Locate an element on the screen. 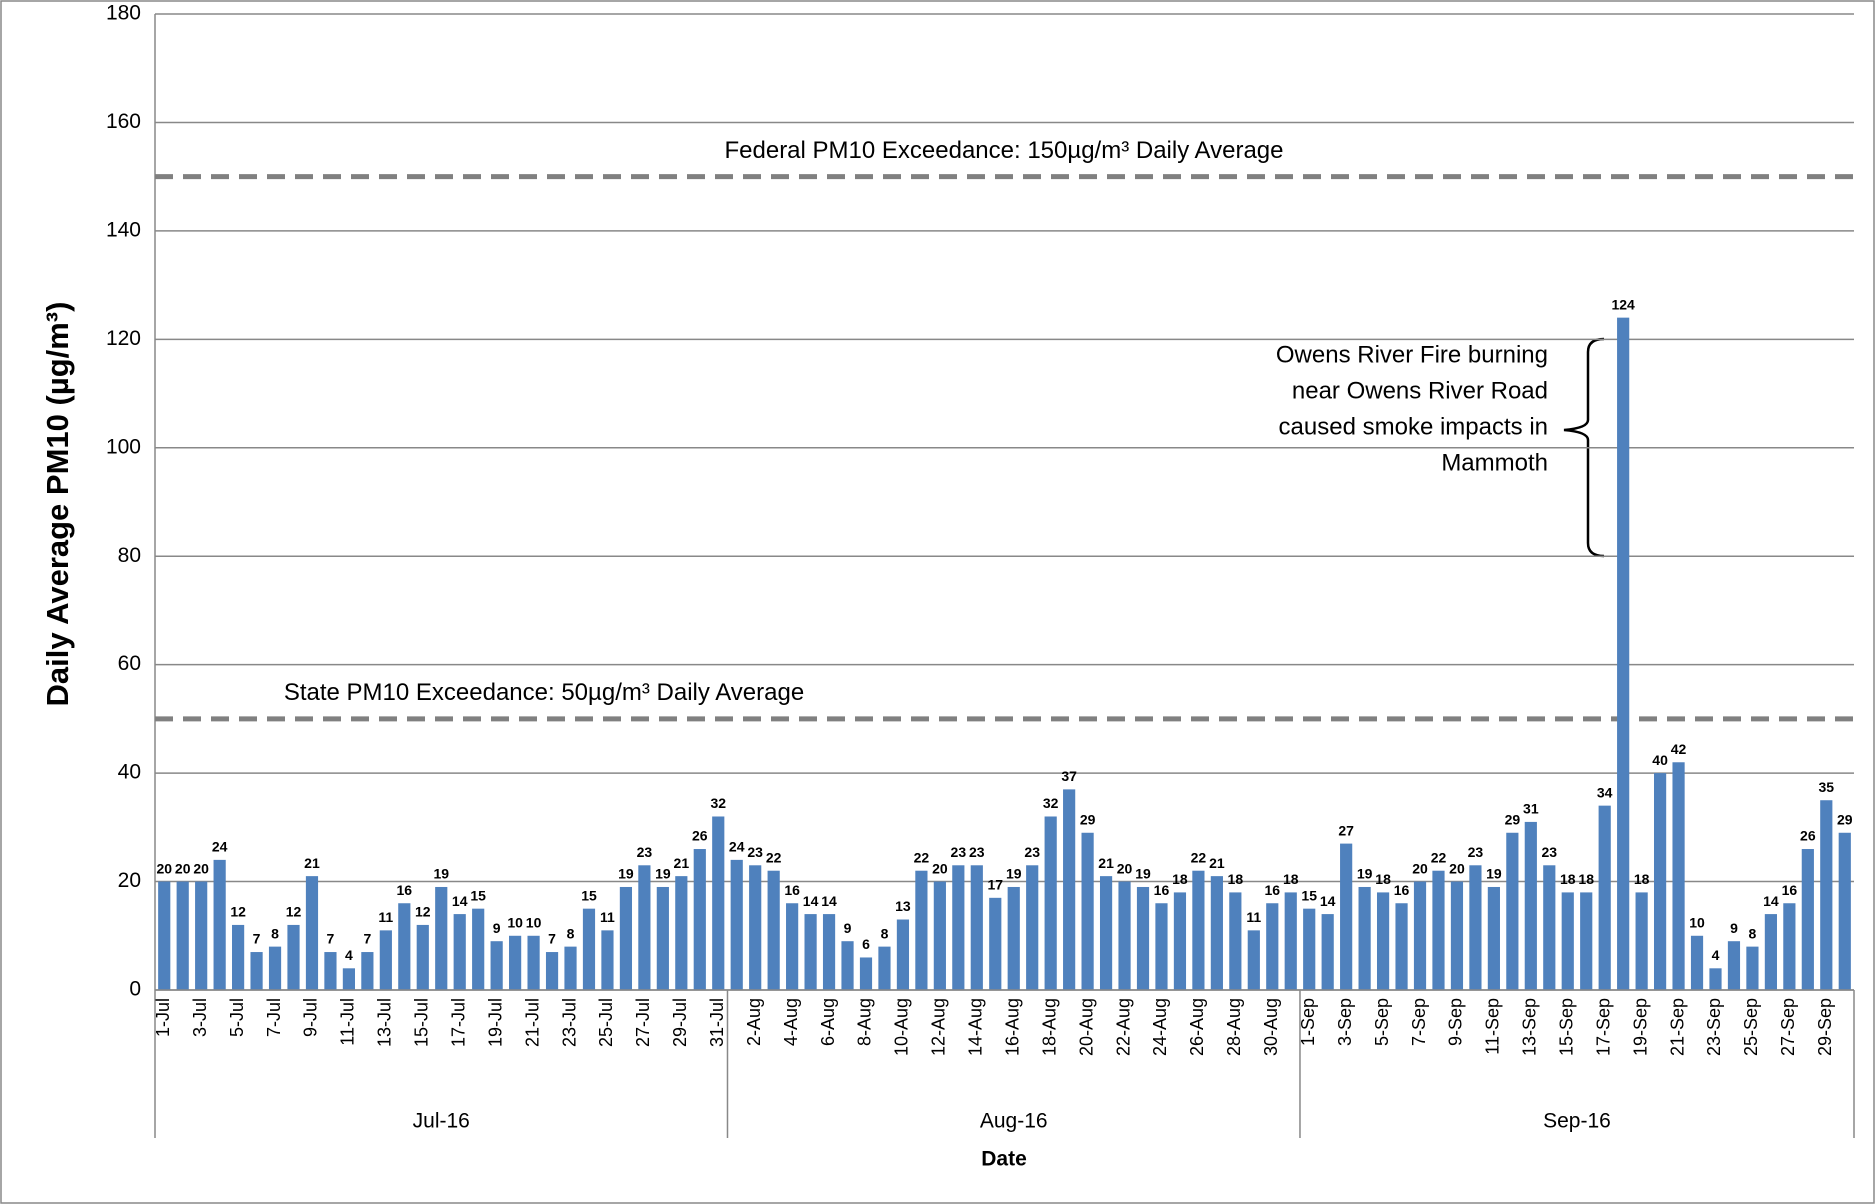 This screenshot has width=1875, height=1204. value-label: 40 is located at coordinates (1660, 760).